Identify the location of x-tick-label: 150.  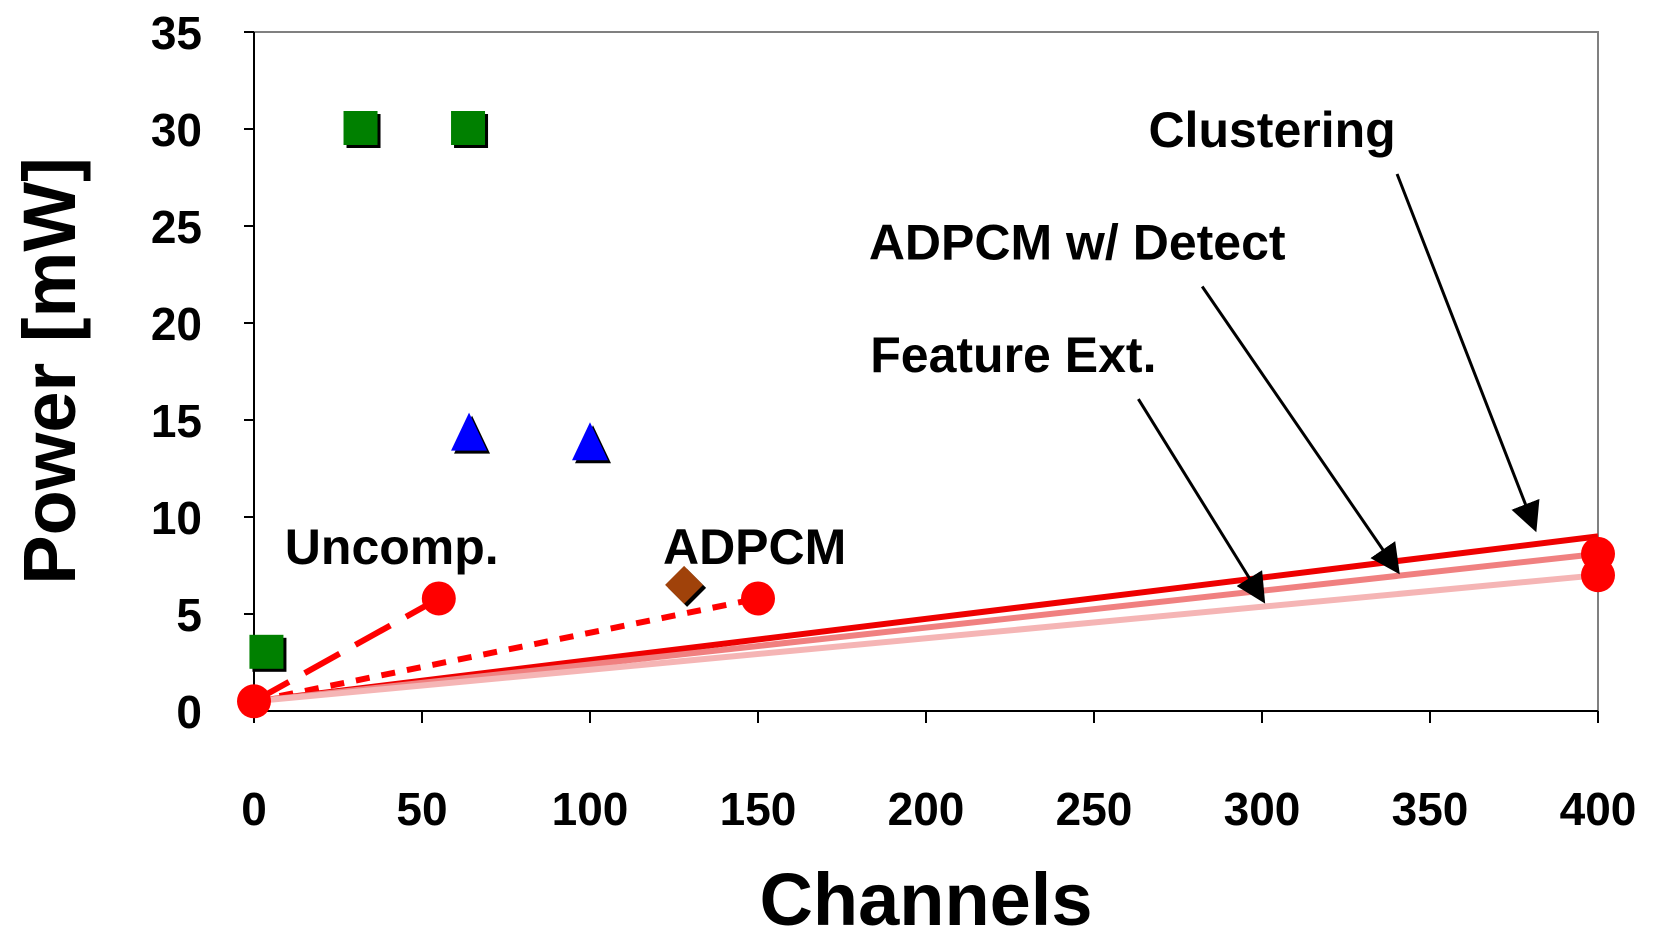
(758, 809).